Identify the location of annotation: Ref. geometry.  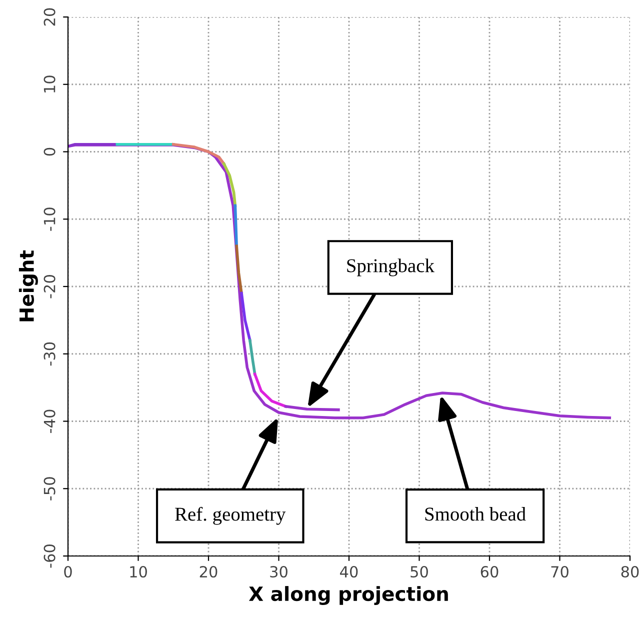
(230, 515).